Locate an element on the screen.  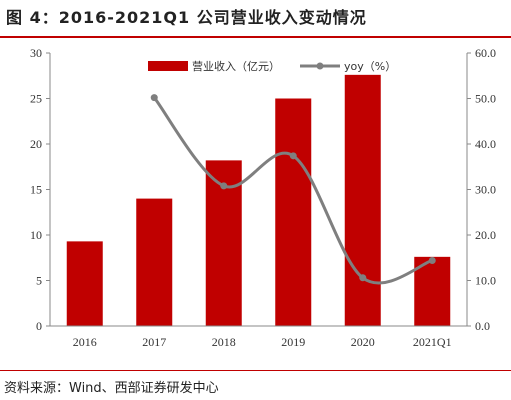
x-tick-label: 2021Q1 is located at coordinates (432, 342).